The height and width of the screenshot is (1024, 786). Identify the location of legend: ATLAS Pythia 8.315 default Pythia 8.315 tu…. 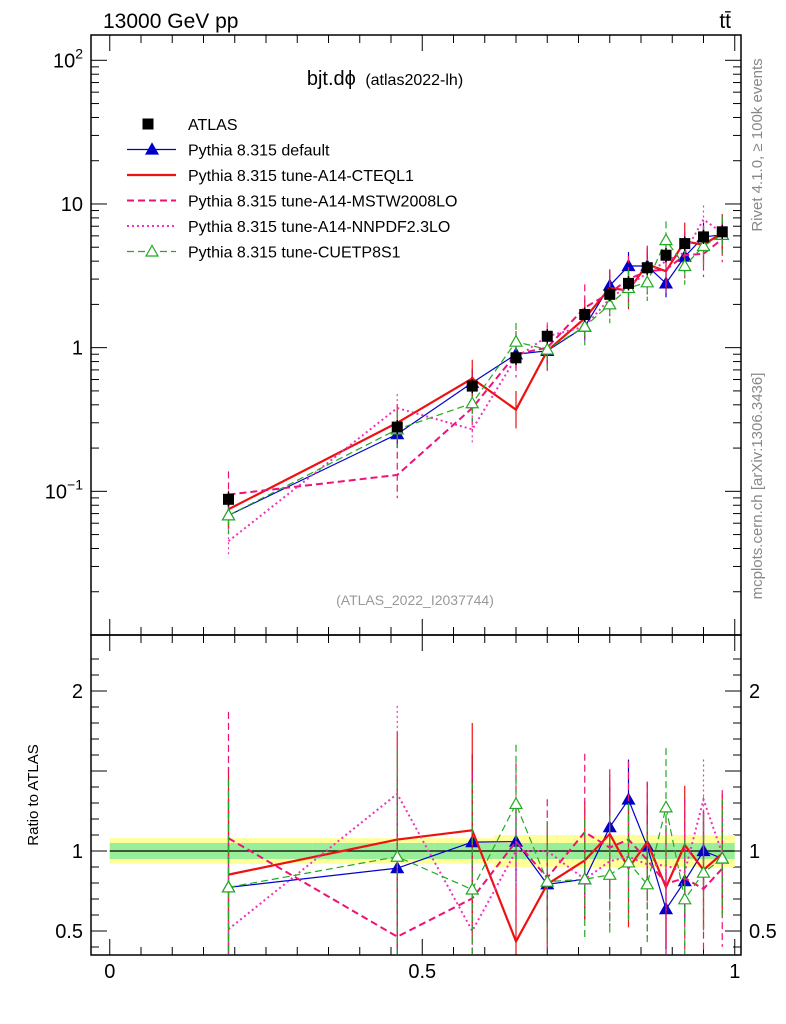
(292, 189).